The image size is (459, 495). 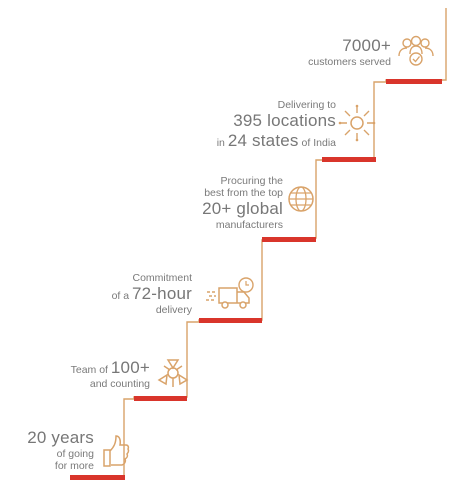 What do you see at coordinates (263, 140) in the screenshot?
I see `states-count: 24 states` at bounding box center [263, 140].